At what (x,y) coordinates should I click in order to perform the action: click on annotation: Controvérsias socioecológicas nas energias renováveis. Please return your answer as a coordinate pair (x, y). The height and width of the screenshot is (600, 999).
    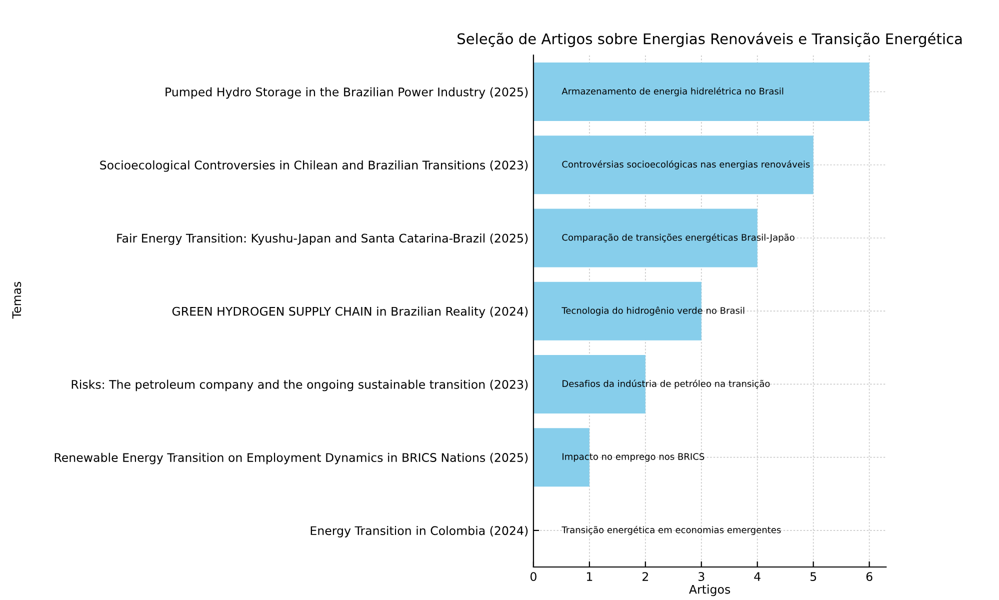
    Looking at the image, I should click on (686, 165).